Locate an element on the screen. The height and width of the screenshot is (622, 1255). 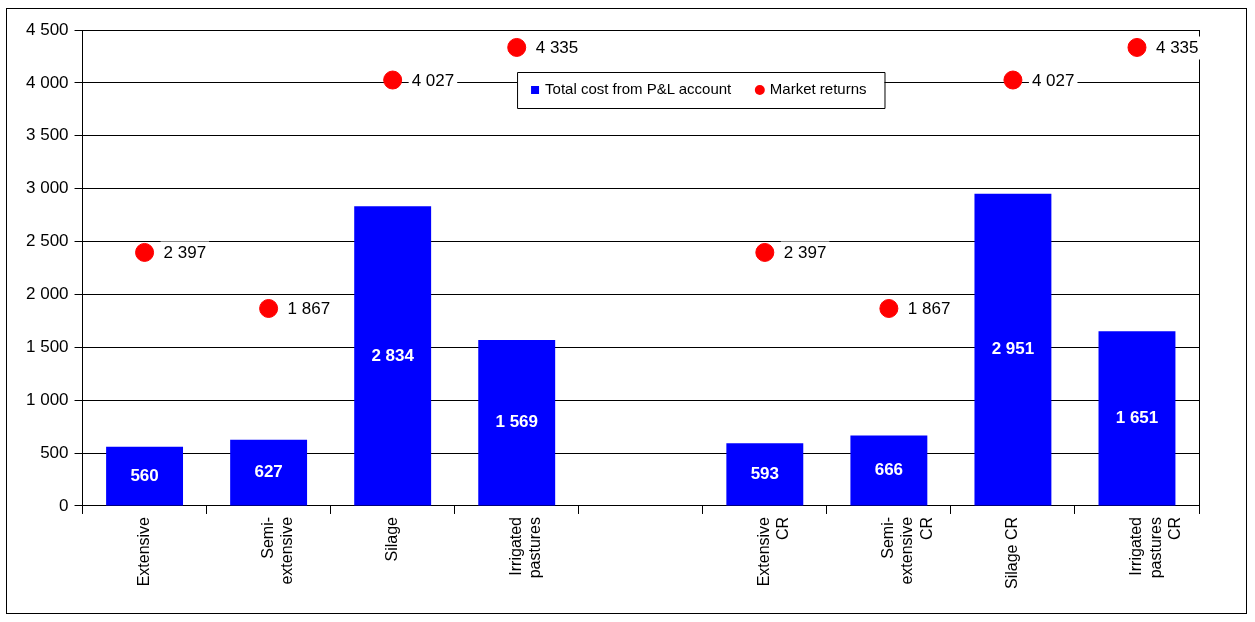
x-tick-label: Semi-extensive is located at coordinates (277, 550).